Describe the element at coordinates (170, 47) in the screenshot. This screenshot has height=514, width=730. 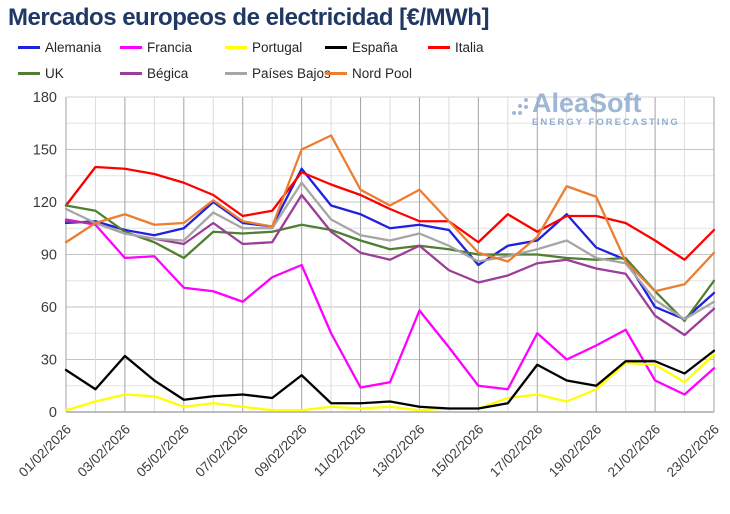
I see `legend-label: Francia` at that location.